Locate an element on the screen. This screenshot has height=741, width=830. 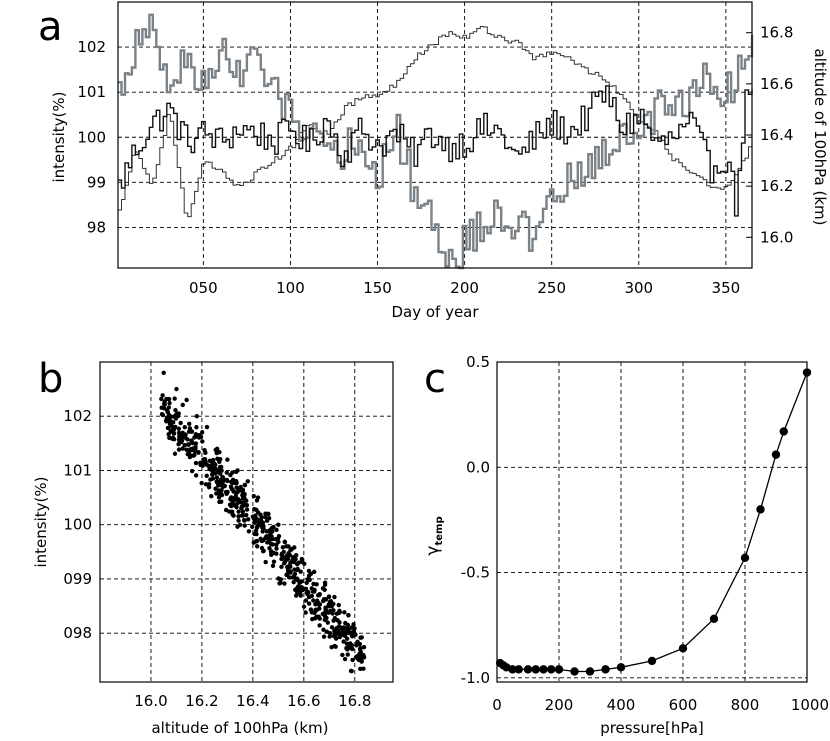
panel-b-ylabel: intensity(%) is located at coordinates (41, 522).